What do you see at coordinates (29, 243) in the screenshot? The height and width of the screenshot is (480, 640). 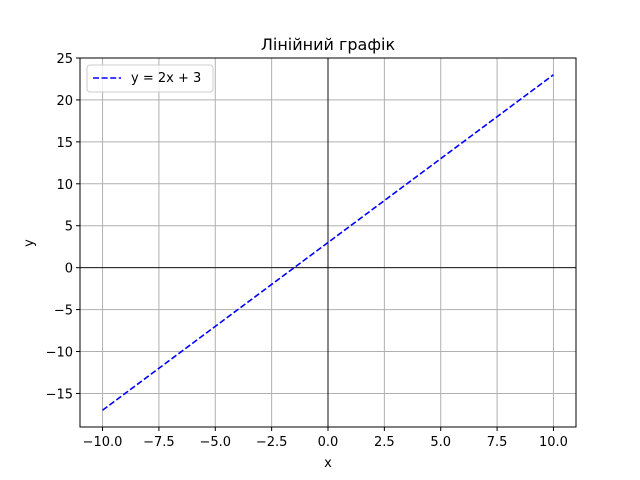 I see `y-axis-label: y` at bounding box center [29, 243].